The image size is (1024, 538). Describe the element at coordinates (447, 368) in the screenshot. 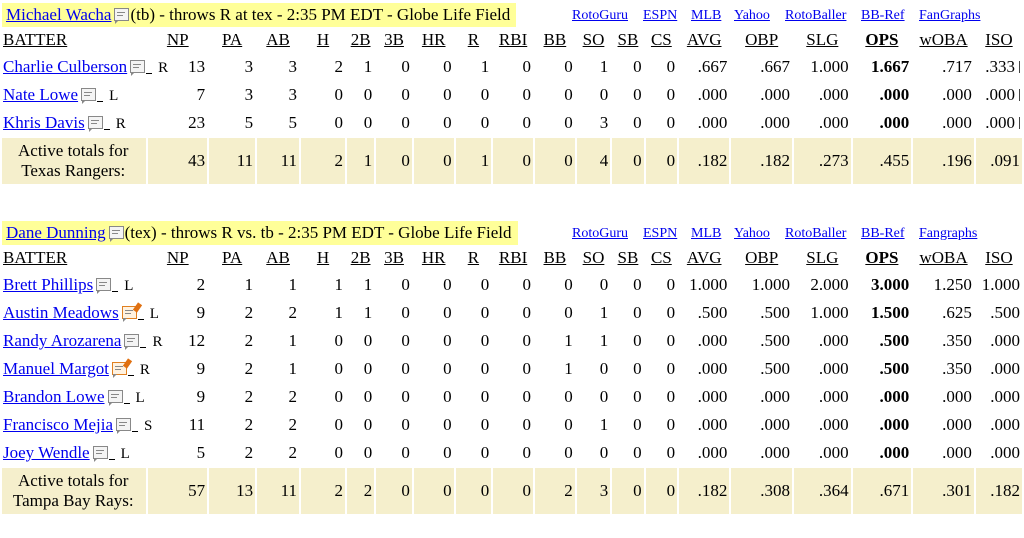

I see `stat-hr: 0` at that location.